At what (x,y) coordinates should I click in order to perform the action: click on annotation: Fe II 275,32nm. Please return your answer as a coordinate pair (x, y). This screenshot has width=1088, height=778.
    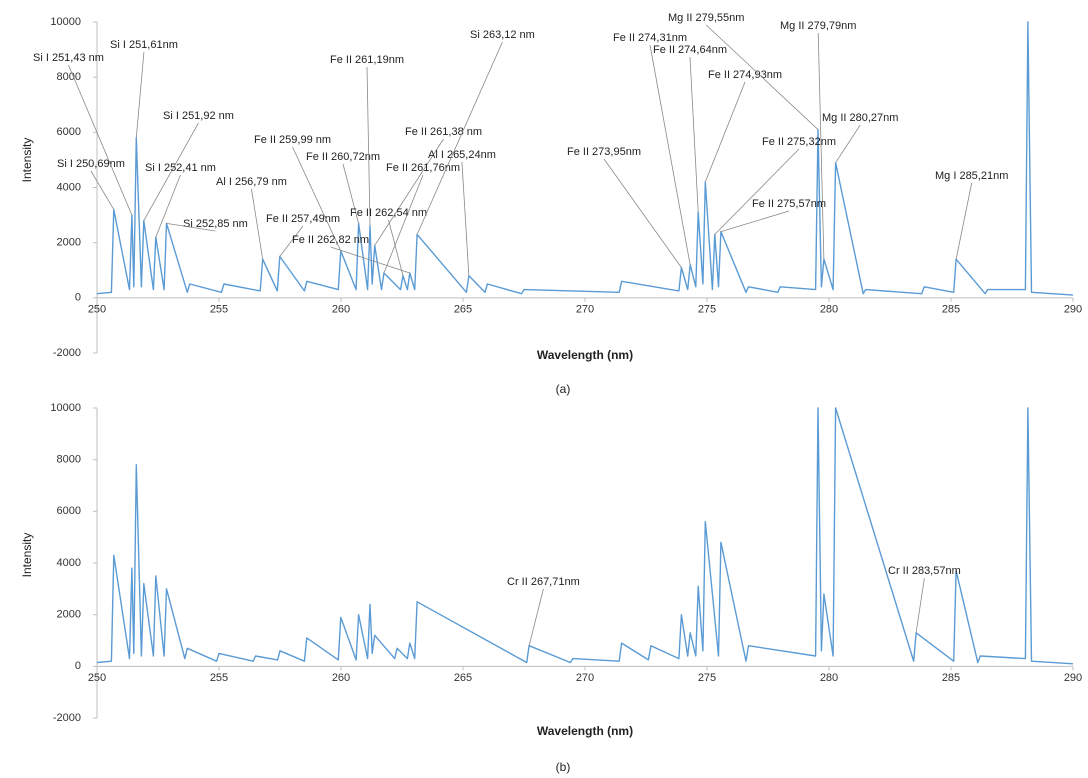
    Looking at the image, I should click on (799, 142).